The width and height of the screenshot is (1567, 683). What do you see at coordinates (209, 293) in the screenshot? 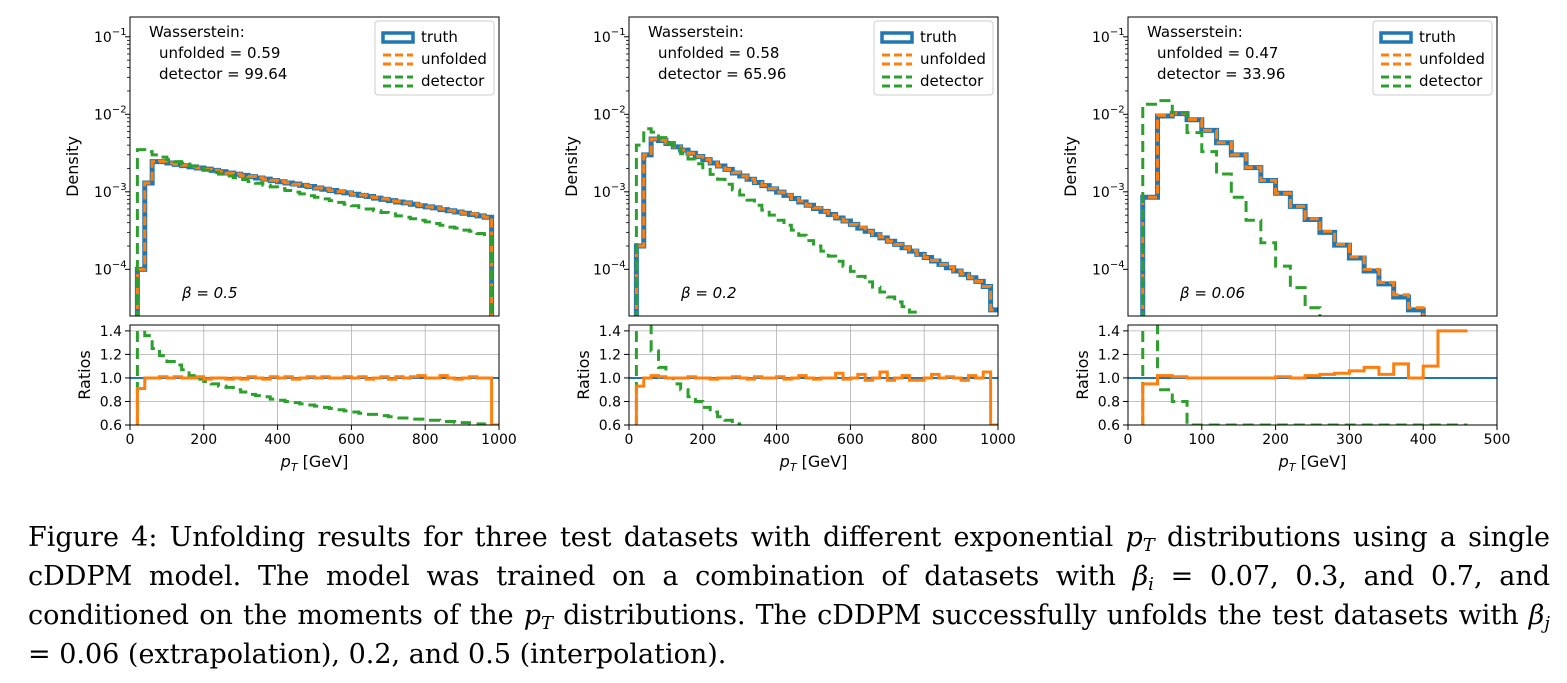
I see `beta-label: β = 0.5` at bounding box center [209, 293].